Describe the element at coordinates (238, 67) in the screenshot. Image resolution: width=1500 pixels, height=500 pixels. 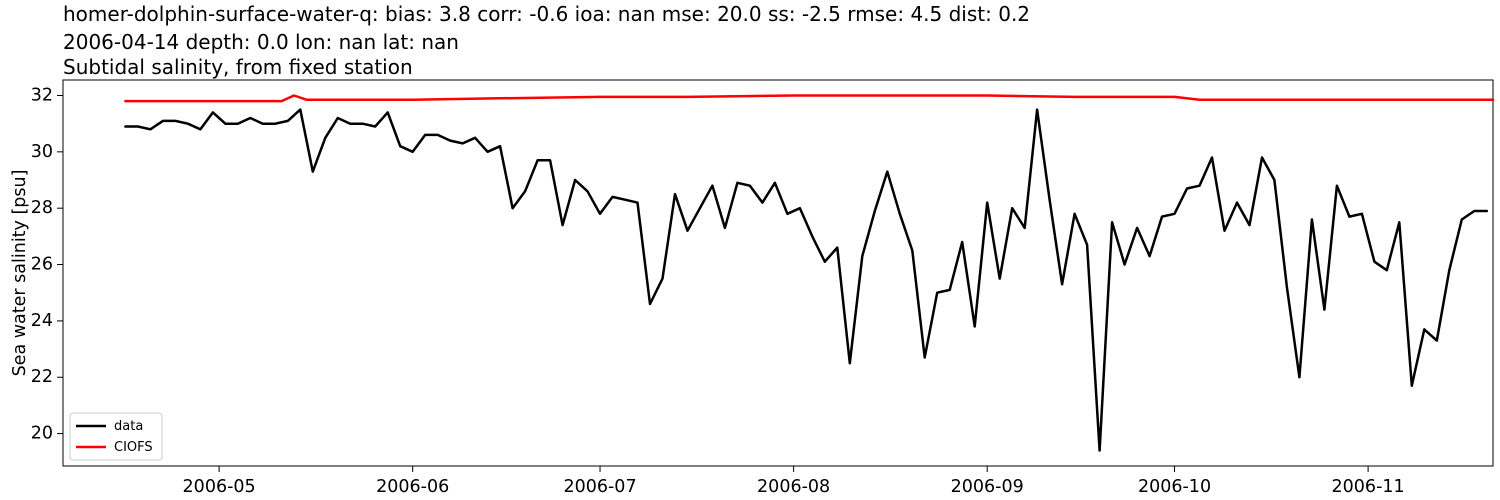
I see `chart-title-line-3: Subtidal salinity, from fixed station` at that location.